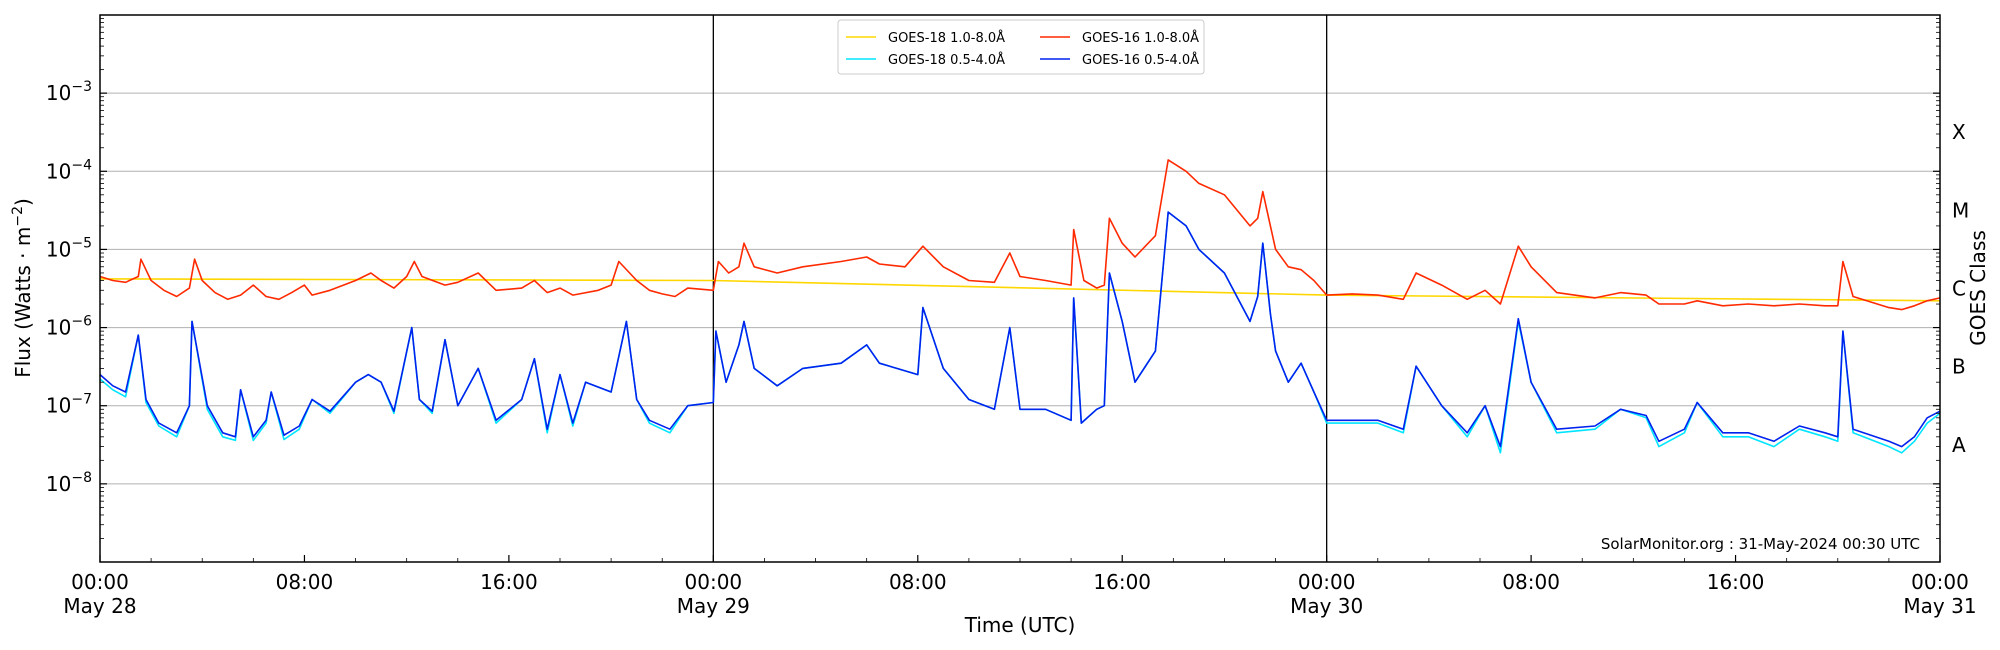 Image resolution: width=2000 pixels, height=650 pixels. I want to click on goes-class-label: C, so click(1959, 289).